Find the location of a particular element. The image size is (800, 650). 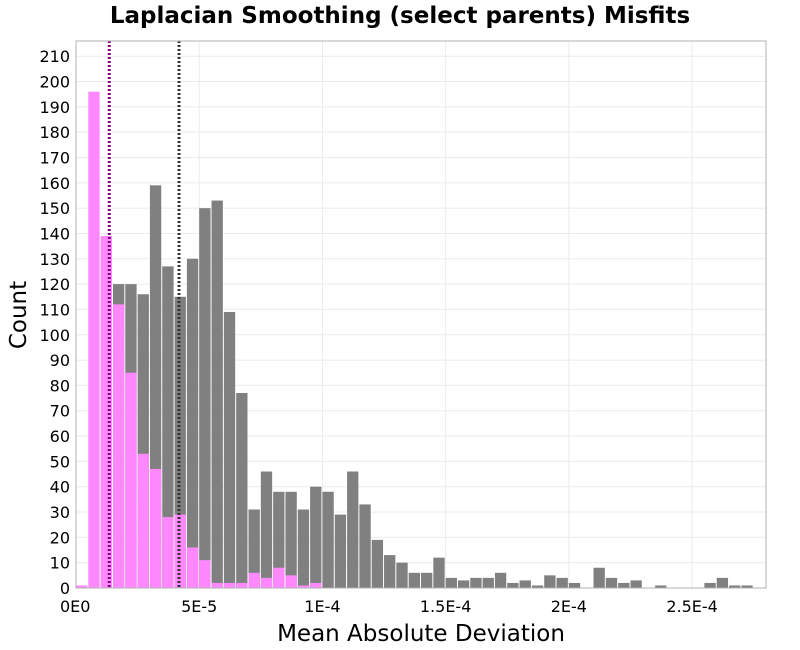

reference-lines is located at coordinates (144, 314).